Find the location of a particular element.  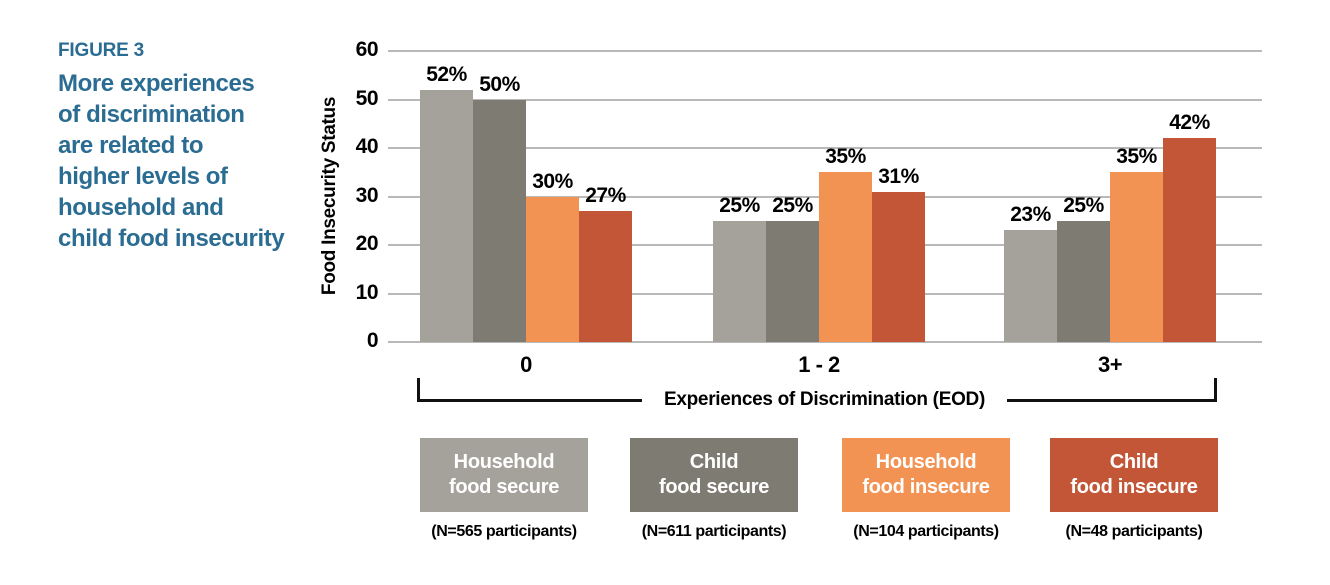

legend-item-child-food-insecure: Child food insecure (N=48 participants) is located at coordinates (1134, 489).